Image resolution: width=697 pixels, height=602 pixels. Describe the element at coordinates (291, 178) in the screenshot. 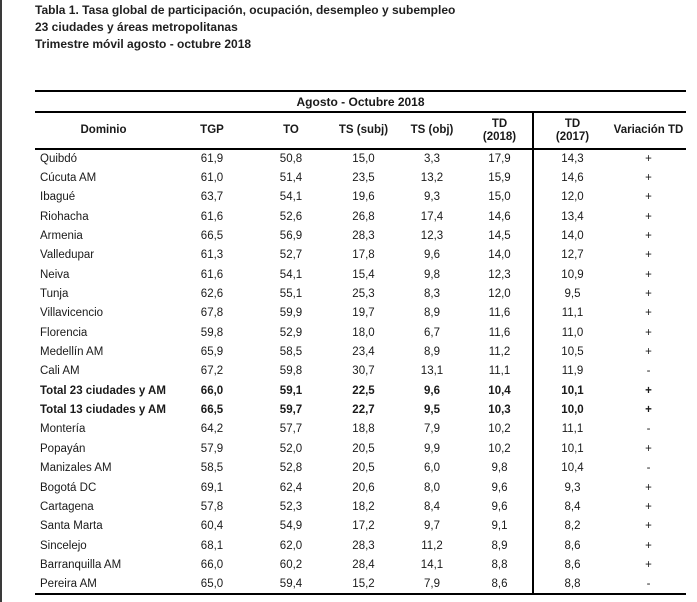

I see `table-cell: 51,4` at that location.